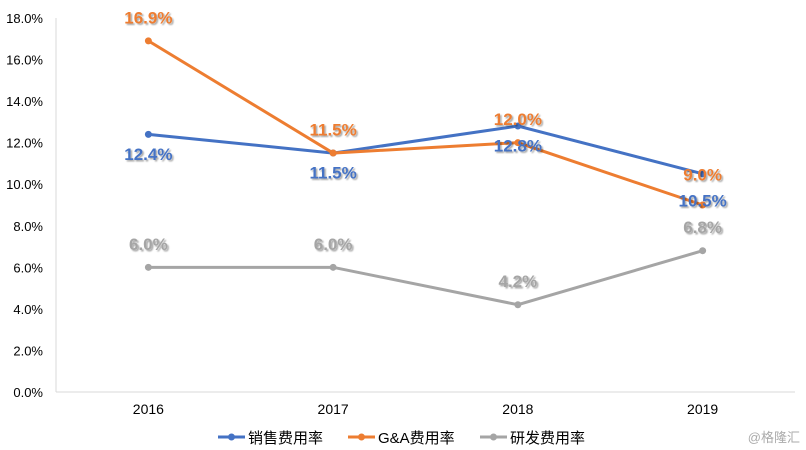 This screenshot has height=450, width=806. I want to click on data-label: 12.4%, so click(148, 154).